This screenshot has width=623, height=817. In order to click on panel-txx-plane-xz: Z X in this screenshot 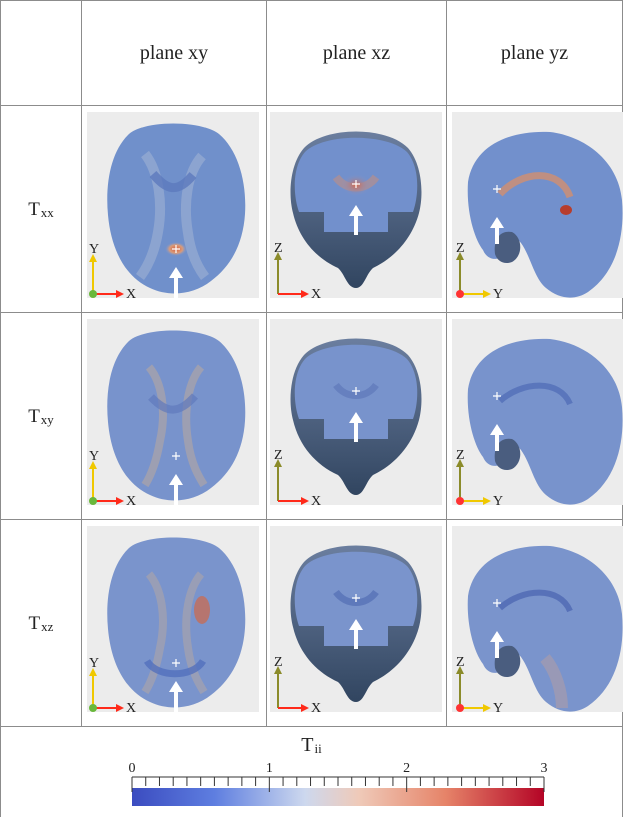, I will do `click(356, 205)`.